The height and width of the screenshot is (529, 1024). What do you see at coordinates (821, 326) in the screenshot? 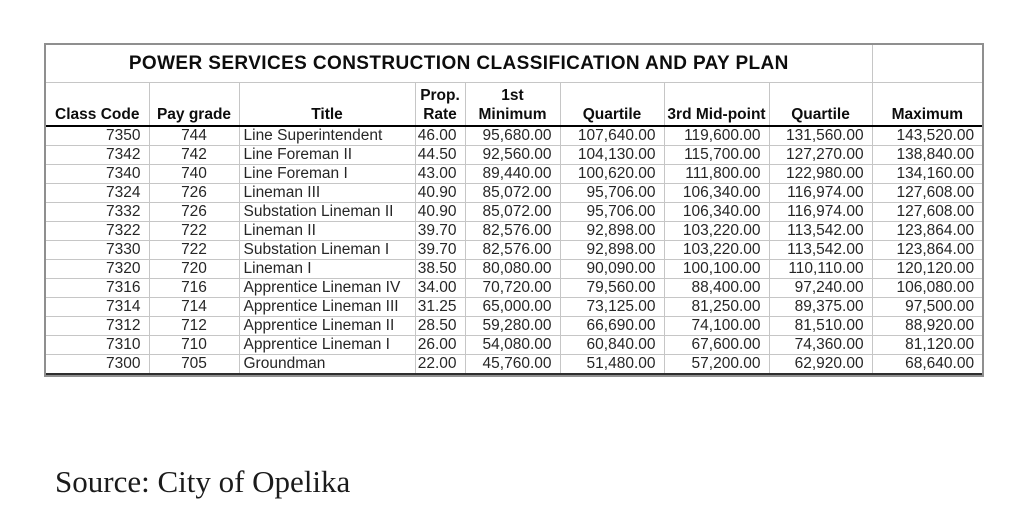
I see `cell-quartile-3rd: 81,510.00` at bounding box center [821, 326].